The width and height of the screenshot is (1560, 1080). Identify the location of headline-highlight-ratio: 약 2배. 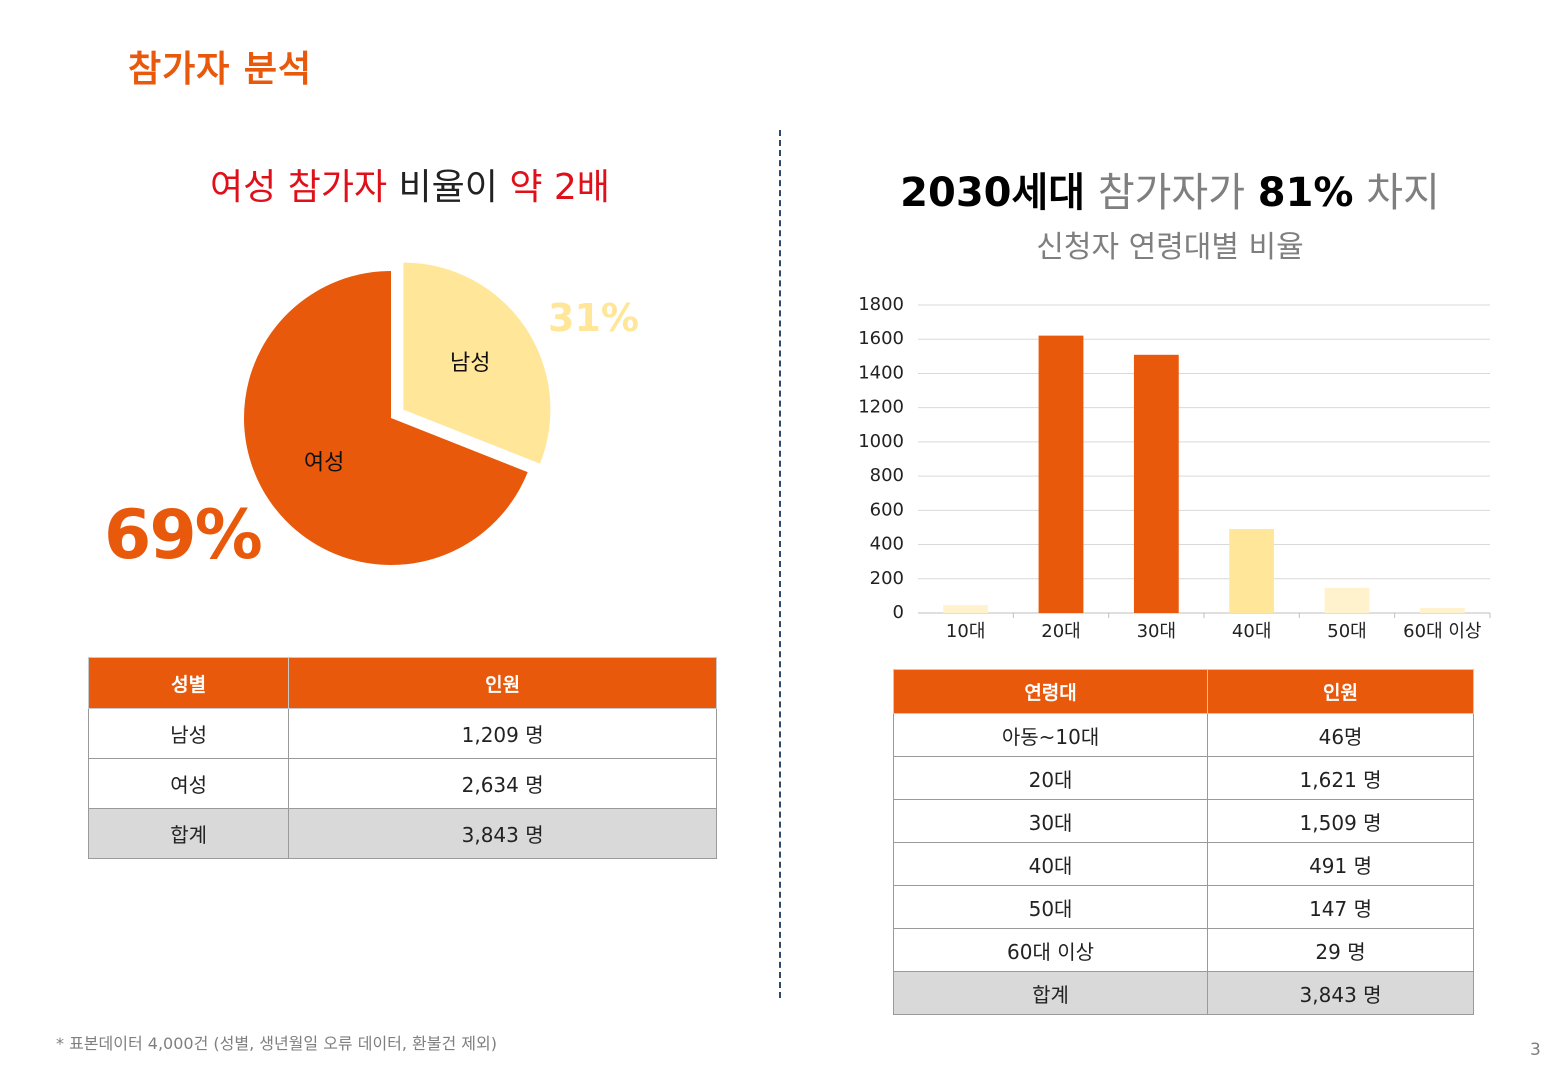
(559, 187).